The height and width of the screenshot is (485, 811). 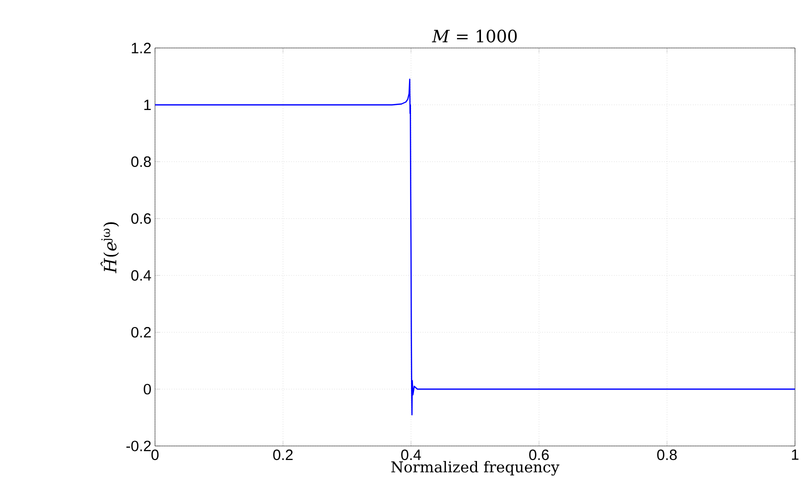 I want to click on y-tick-label: 0, so click(x=147, y=389).